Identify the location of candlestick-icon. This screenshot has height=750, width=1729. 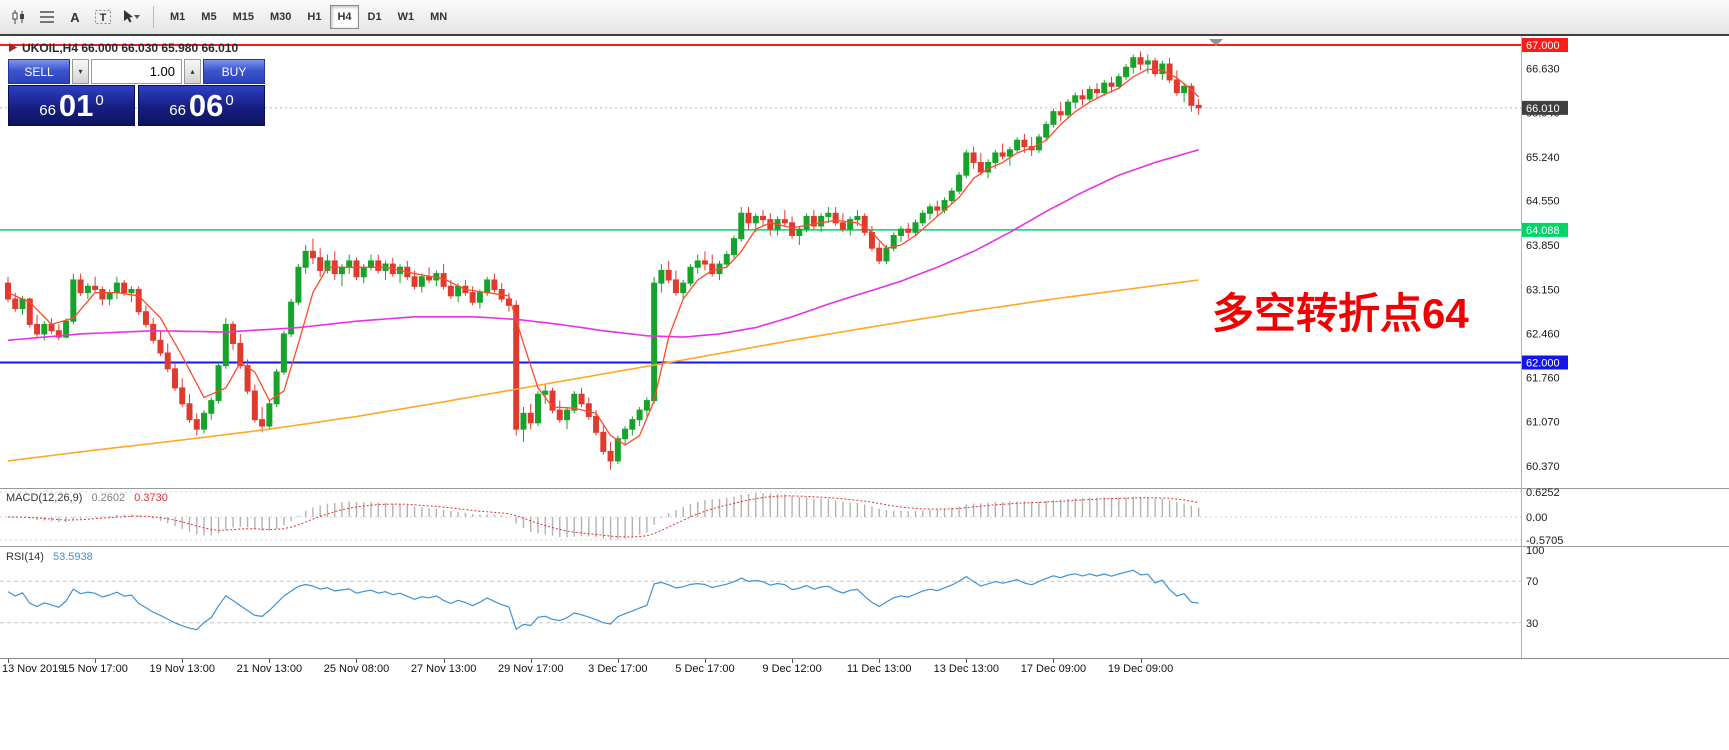
(18, 17).